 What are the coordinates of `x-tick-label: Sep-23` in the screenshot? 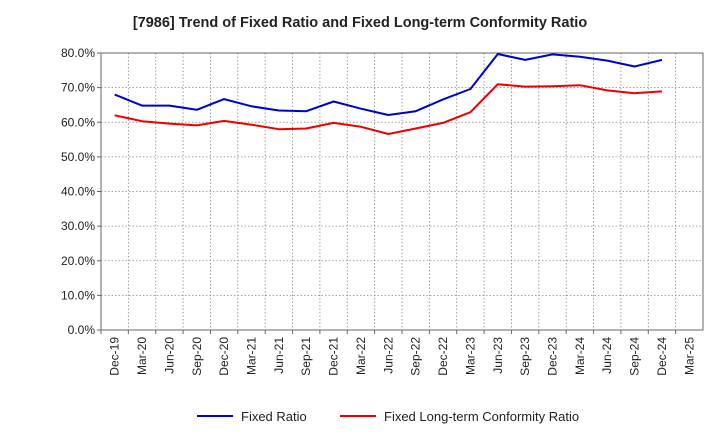 It's located at (525, 356).